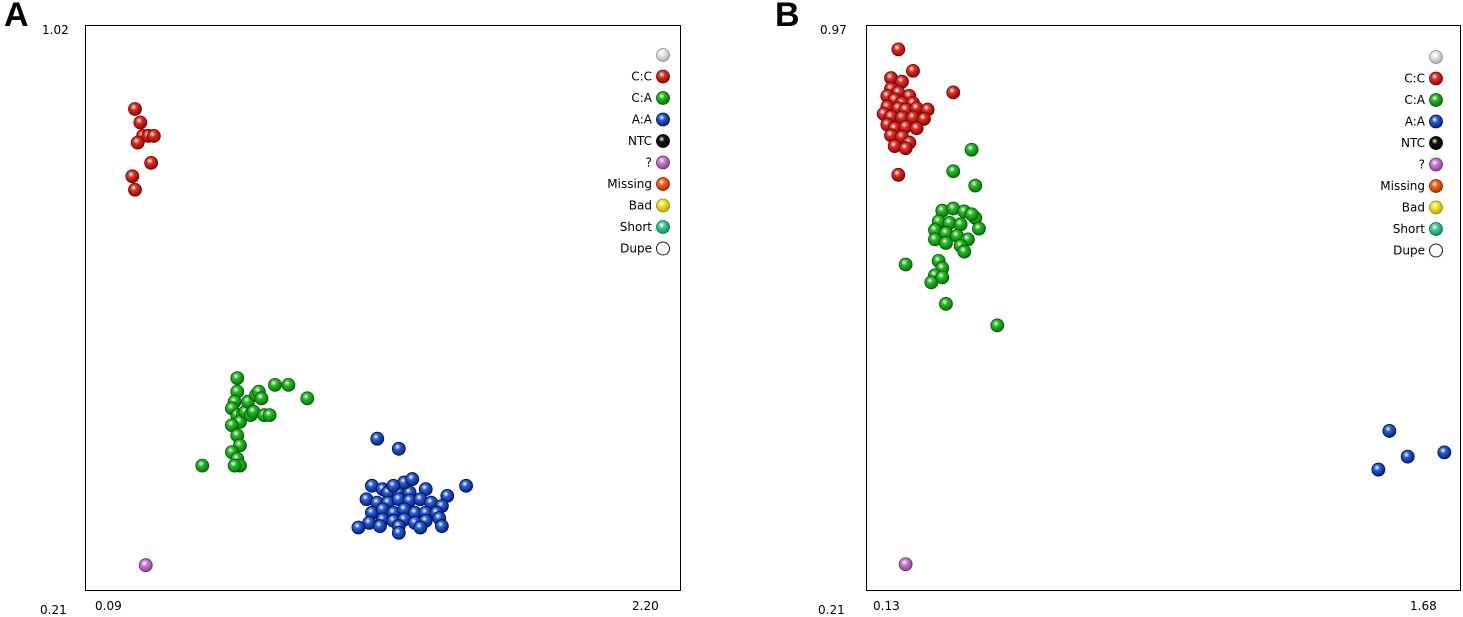  Describe the element at coordinates (1414, 79) in the screenshot. I see `panel-b-legend-label-c-c: C:C` at that location.